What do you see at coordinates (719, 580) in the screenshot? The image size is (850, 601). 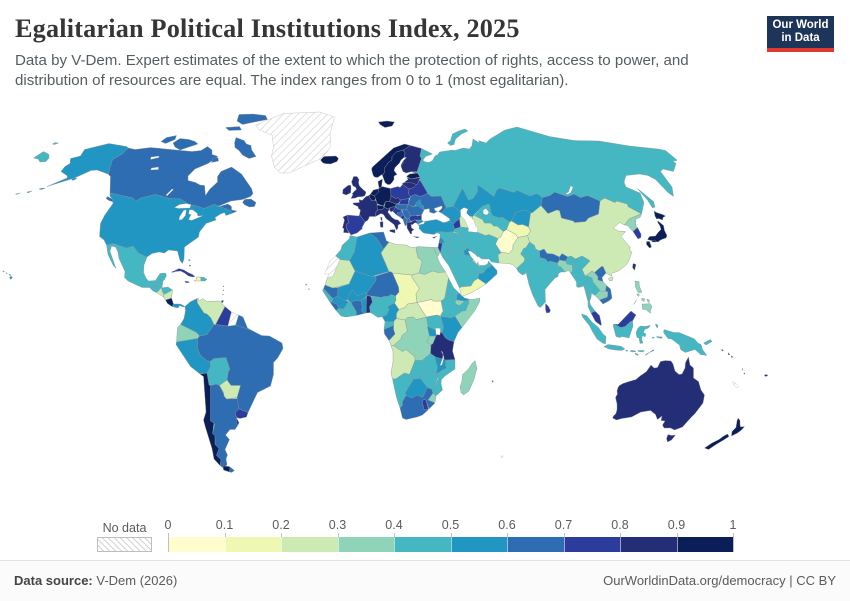 I see `footer-link: OurWorldinData.org/democracy | CC BY` at bounding box center [719, 580].